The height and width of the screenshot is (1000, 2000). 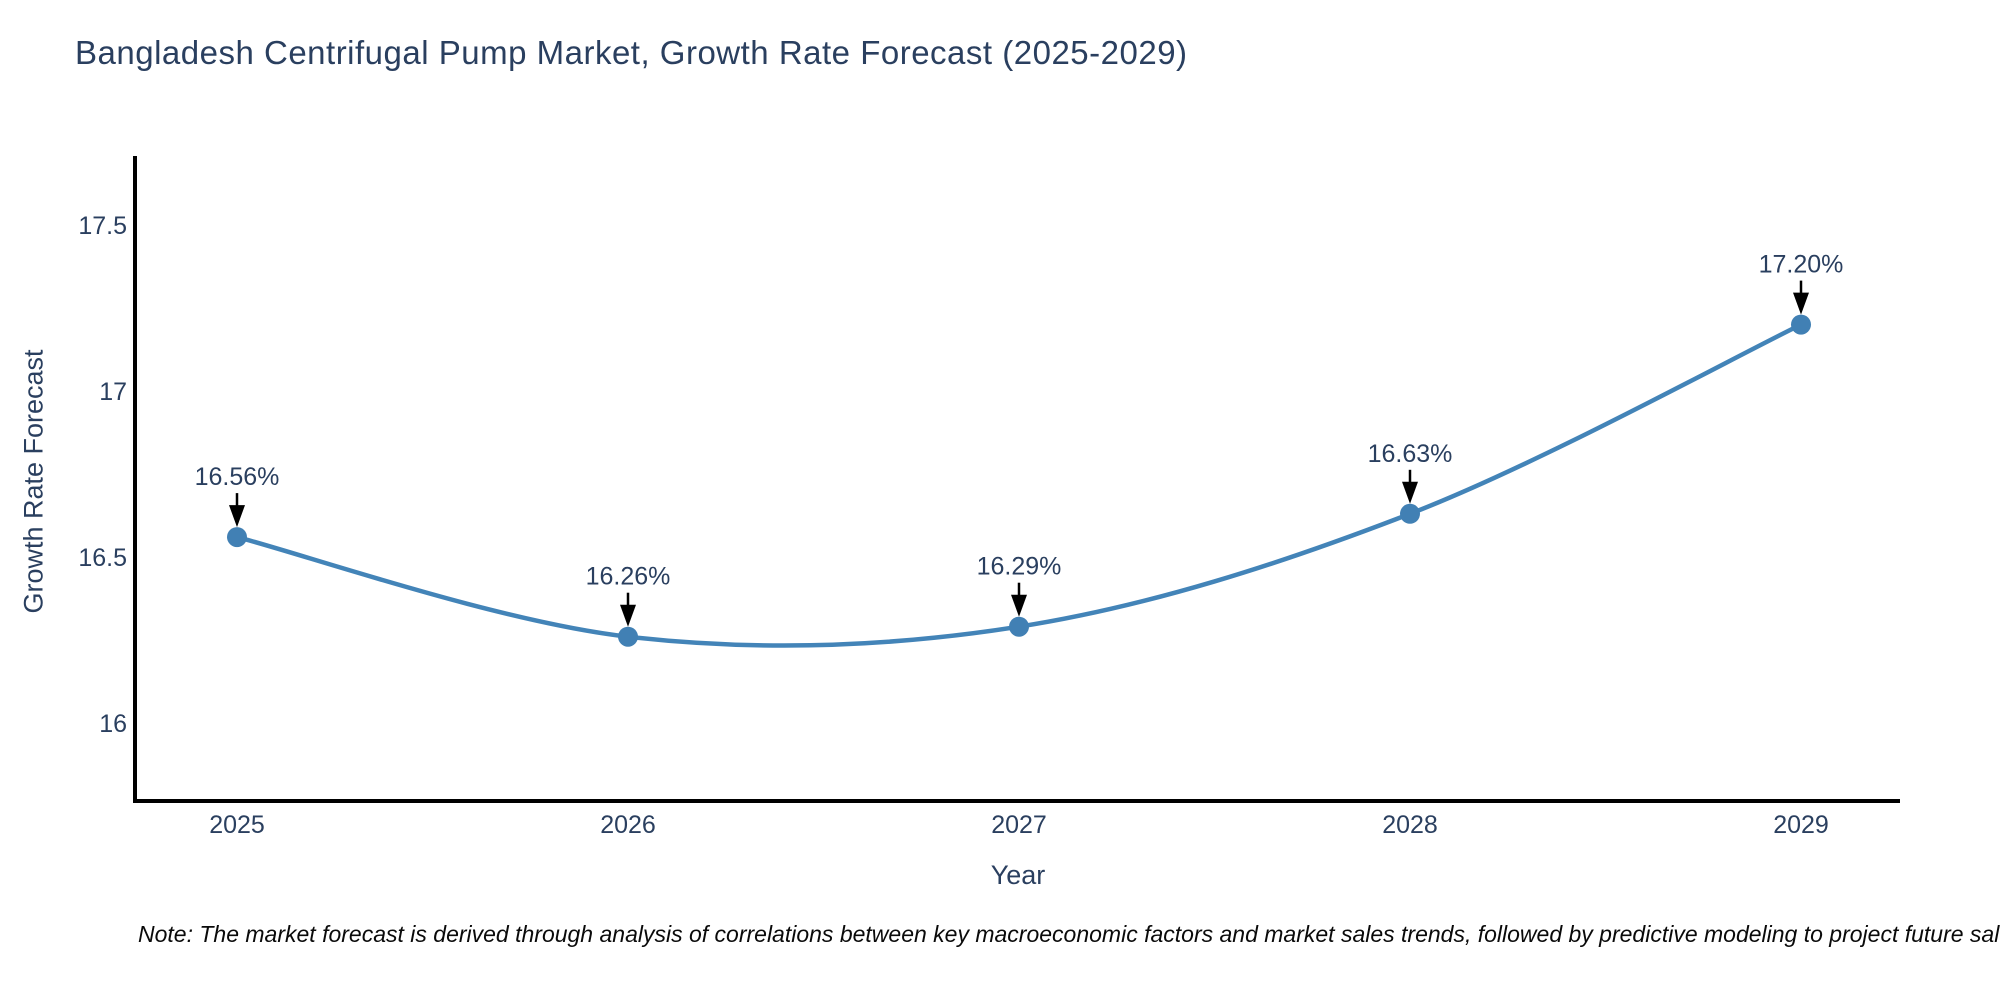 What do you see at coordinates (628, 577) in the screenshot?
I see `point-annotation-label: 16.26%` at bounding box center [628, 577].